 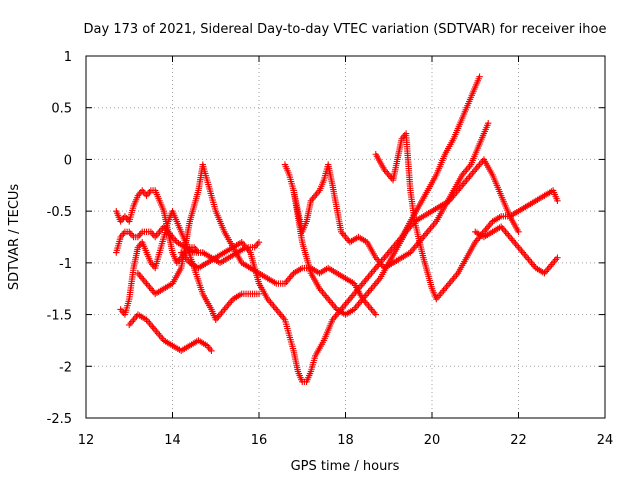 I want to click on x-axis-label: GPS time / hours, so click(x=345, y=466).